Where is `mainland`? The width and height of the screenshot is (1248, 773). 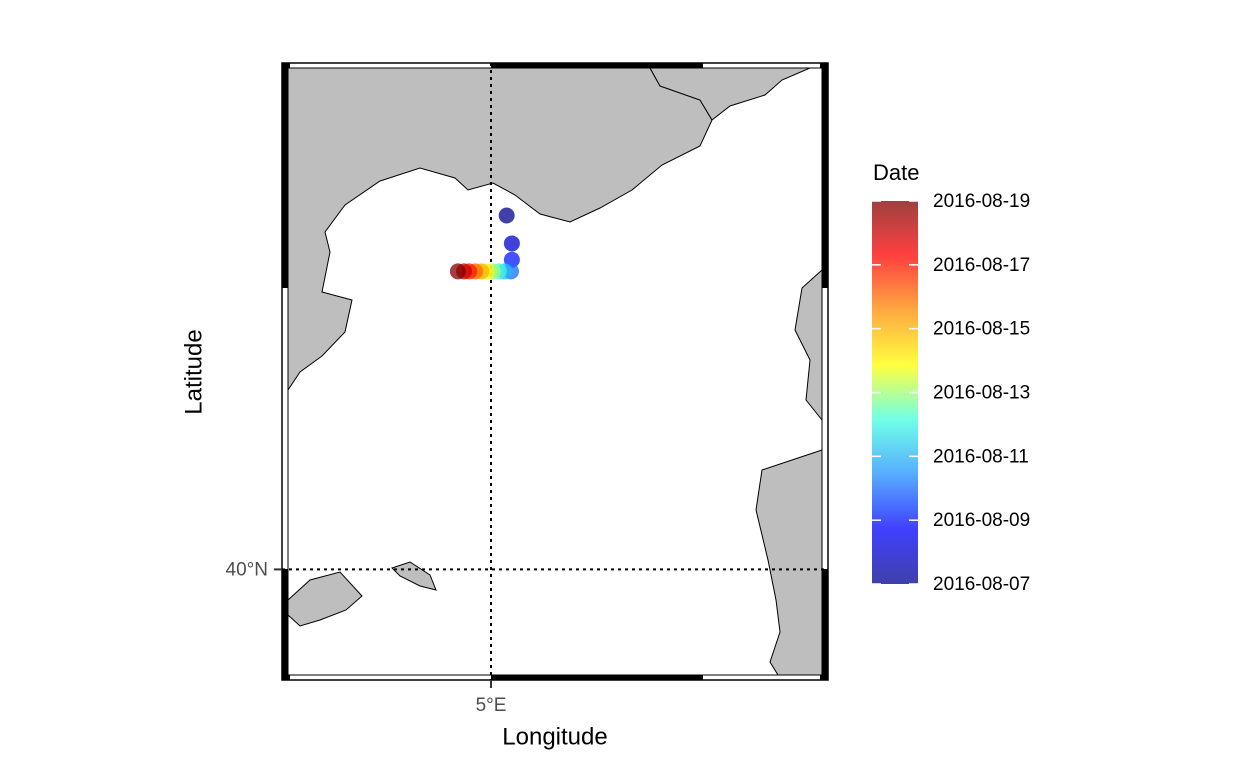 mainland is located at coordinates (500, 229).